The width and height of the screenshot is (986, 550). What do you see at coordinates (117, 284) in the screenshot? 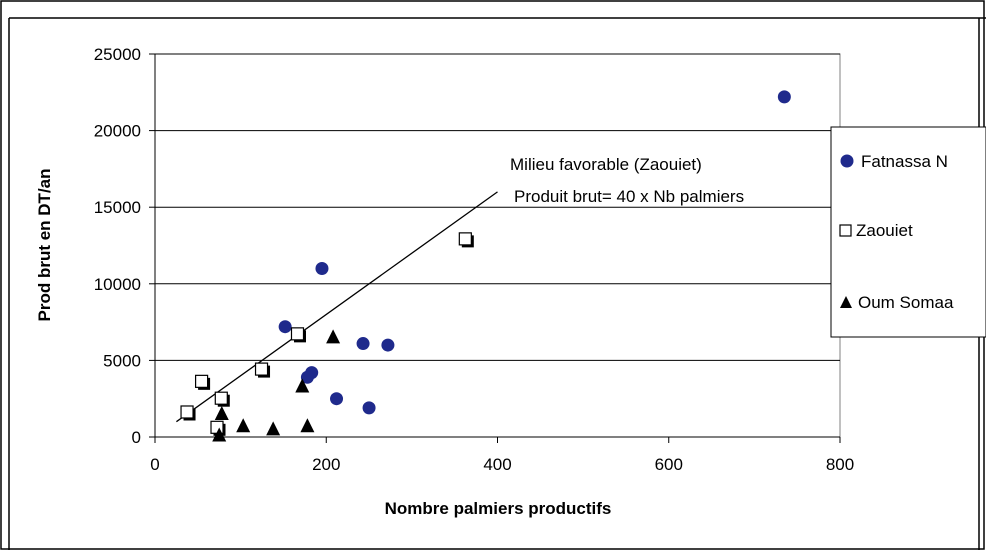
I see `y-tick-label: 10000` at bounding box center [117, 284].